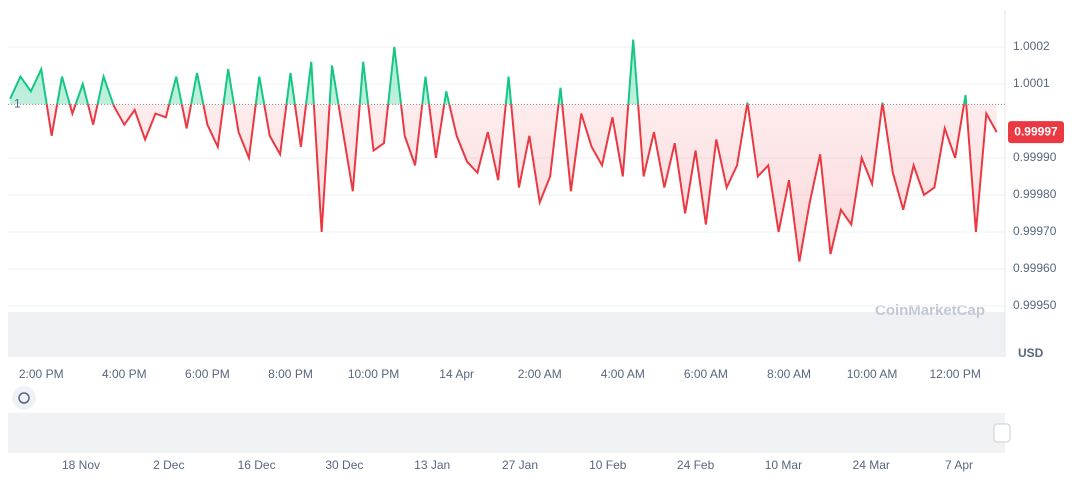 This screenshot has height=482, width=1072. What do you see at coordinates (432, 465) in the screenshot?
I see `navigator-label: 13 Jan` at bounding box center [432, 465].